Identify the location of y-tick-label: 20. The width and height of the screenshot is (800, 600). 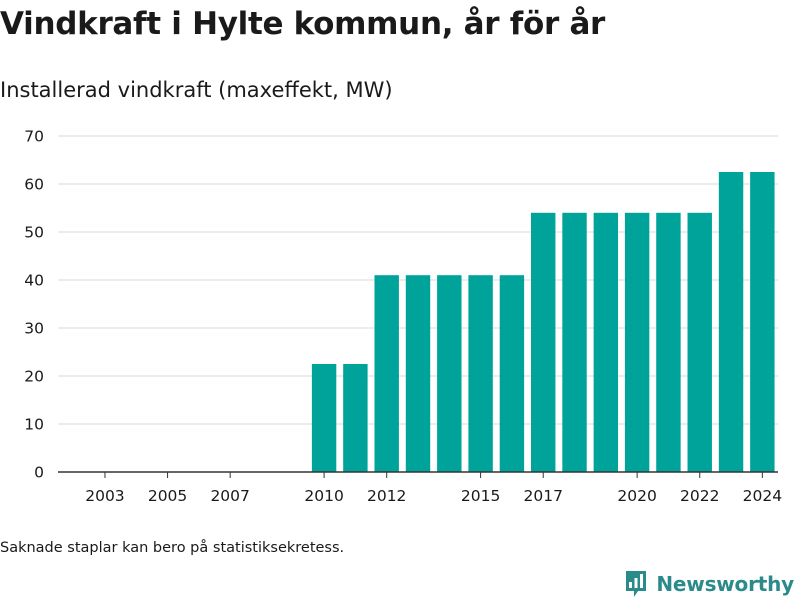
(34, 377).